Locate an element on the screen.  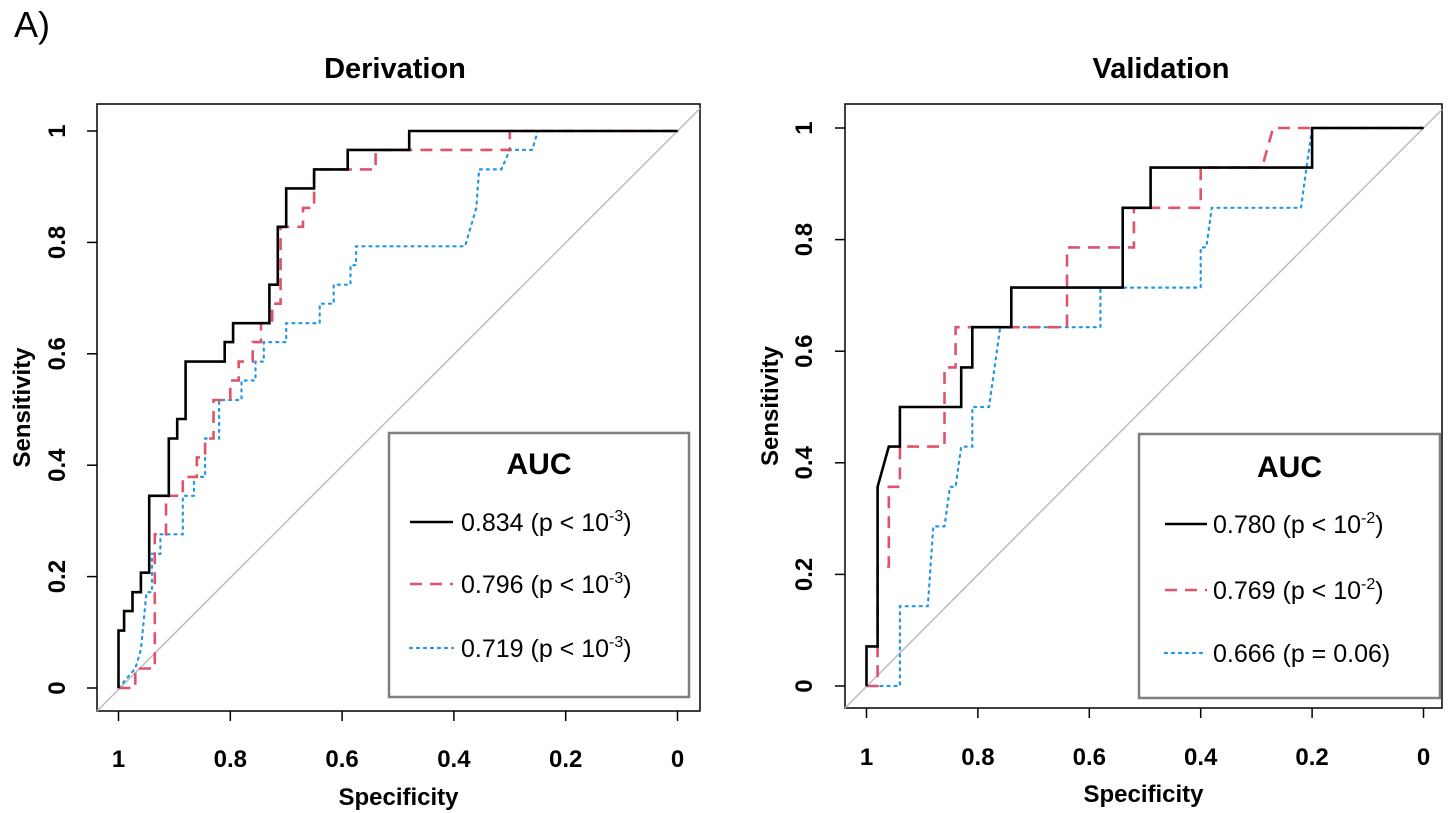
legend-entry: 0.719 (p < 10-3) is located at coordinates (546, 648).